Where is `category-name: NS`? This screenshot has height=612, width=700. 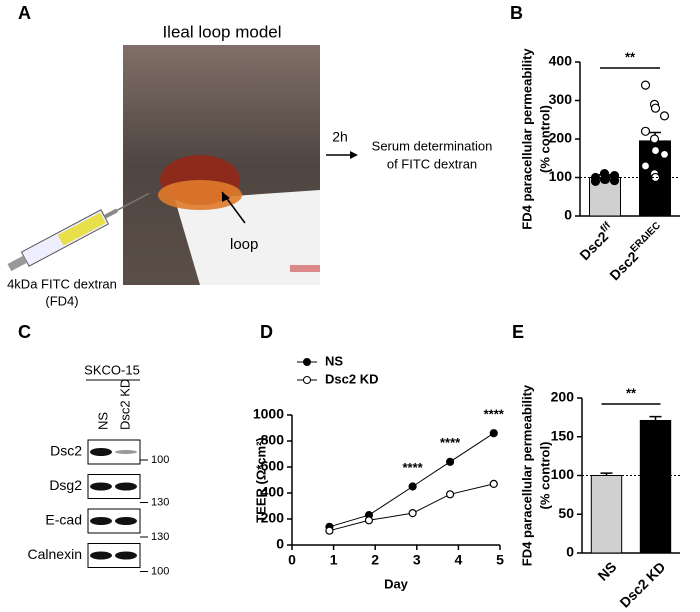 category-name: NS is located at coordinates (606, 570).